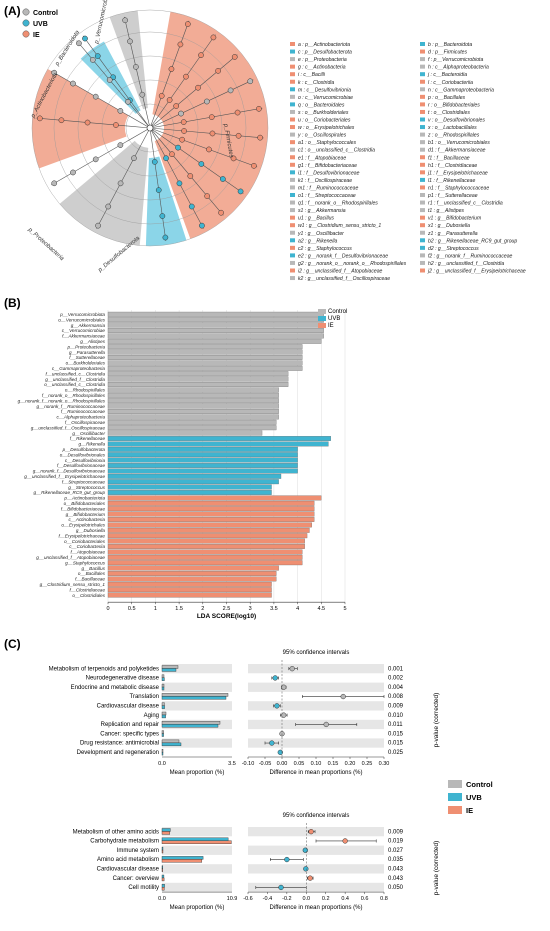 The width and height of the screenshot is (550, 931). I want to click on legend-a-item: a : p__Actinobacteriota, so click(324, 45).